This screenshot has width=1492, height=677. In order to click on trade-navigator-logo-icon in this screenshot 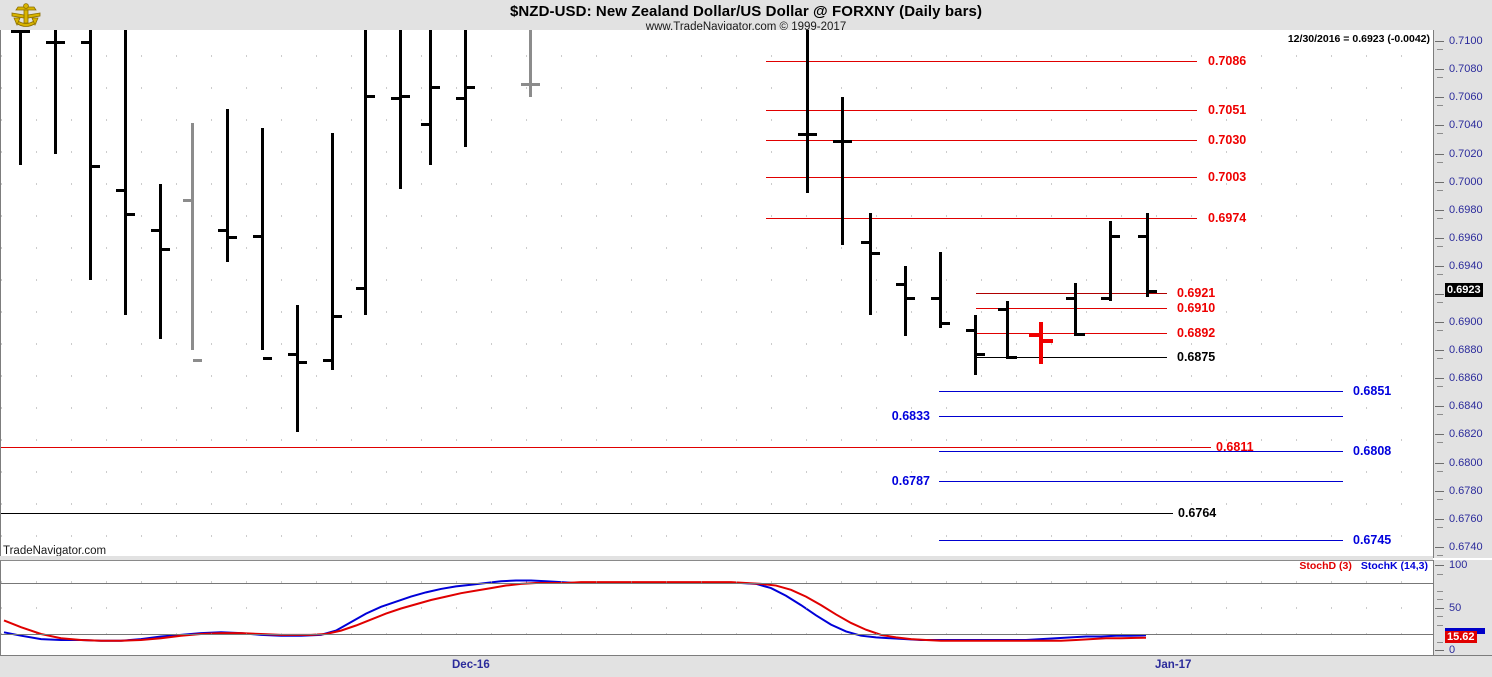, I will do `click(26, 16)`.